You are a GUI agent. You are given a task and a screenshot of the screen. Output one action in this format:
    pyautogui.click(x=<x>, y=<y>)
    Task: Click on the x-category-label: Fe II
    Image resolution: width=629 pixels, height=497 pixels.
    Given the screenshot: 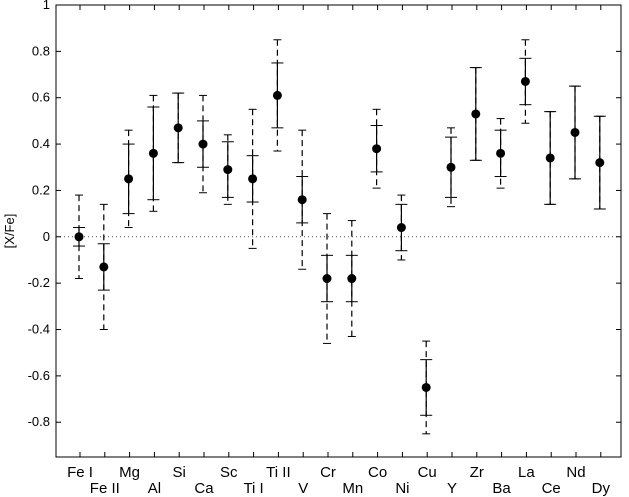 What is the action you would take?
    pyautogui.click(x=105, y=488)
    